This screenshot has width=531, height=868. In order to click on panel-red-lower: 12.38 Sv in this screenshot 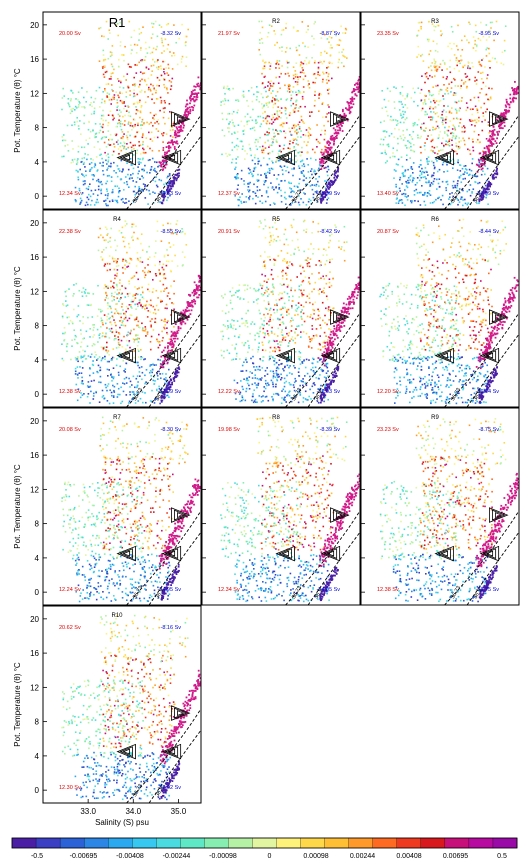, I will do `click(70, 392)`.